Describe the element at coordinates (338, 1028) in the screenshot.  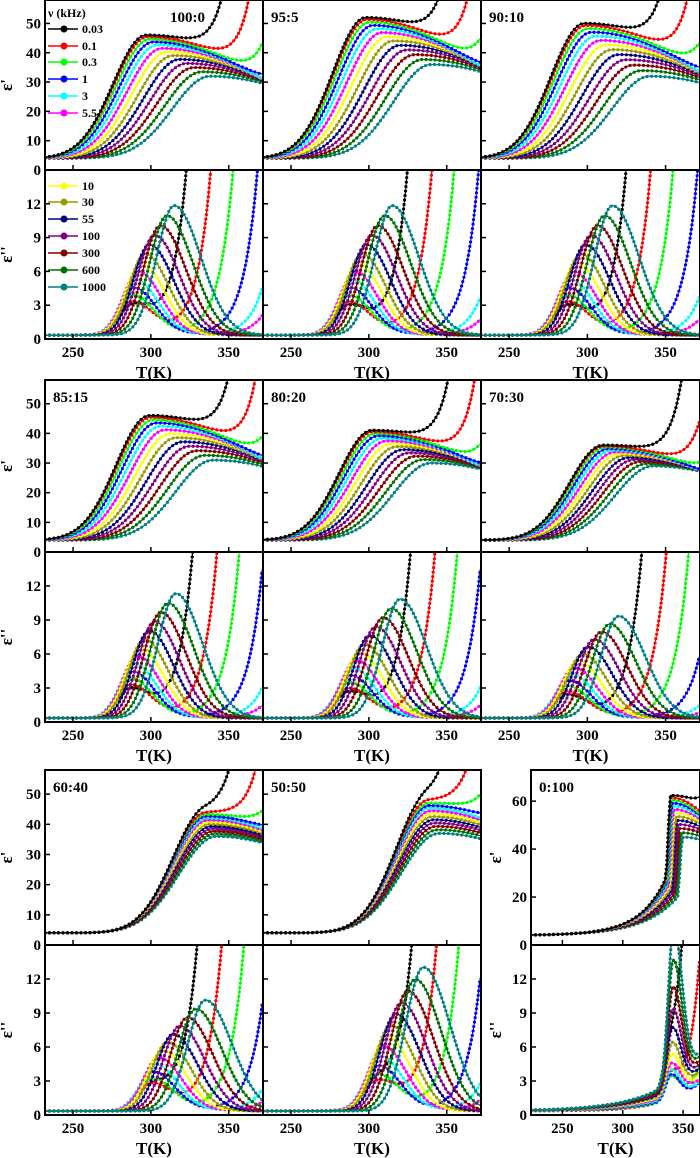
I see `series-line-0.03` at that location.